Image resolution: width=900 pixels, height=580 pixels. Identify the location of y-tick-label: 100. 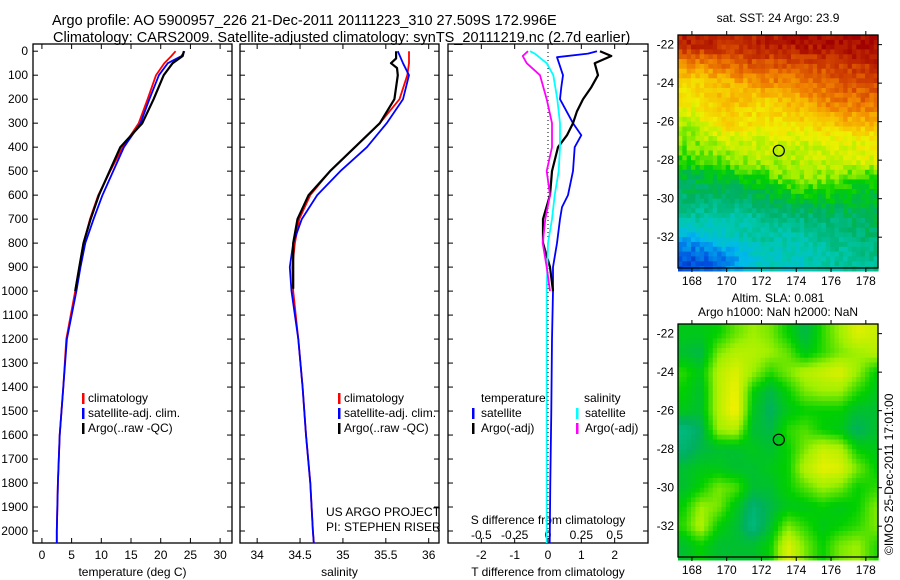
(18, 75).